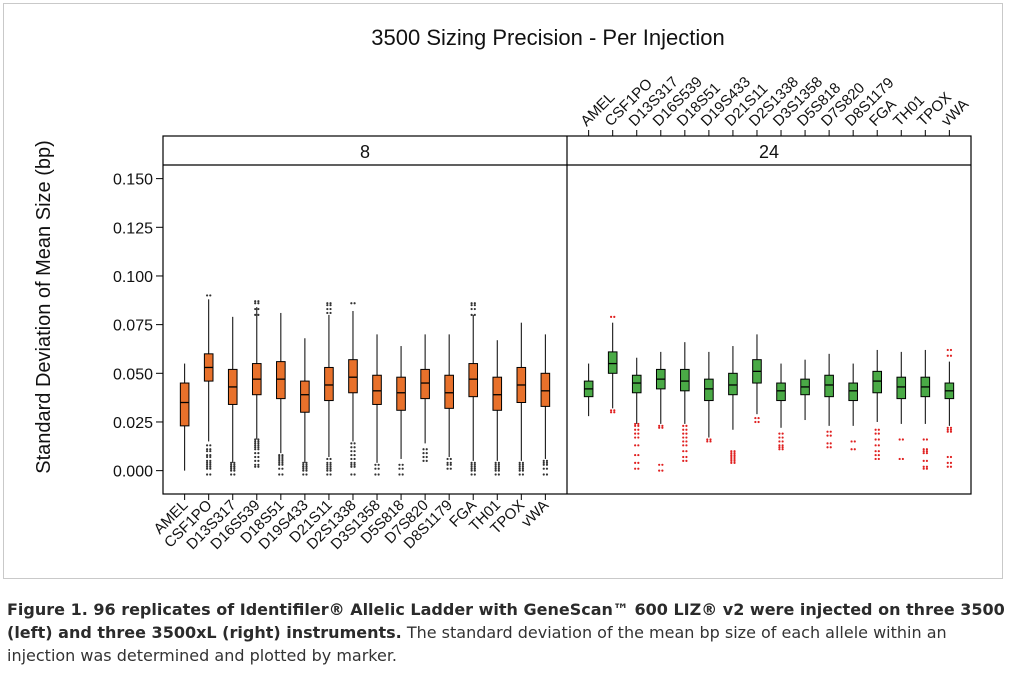 This screenshot has width=1024, height=689. I want to click on box-D18S51, so click(685, 380).